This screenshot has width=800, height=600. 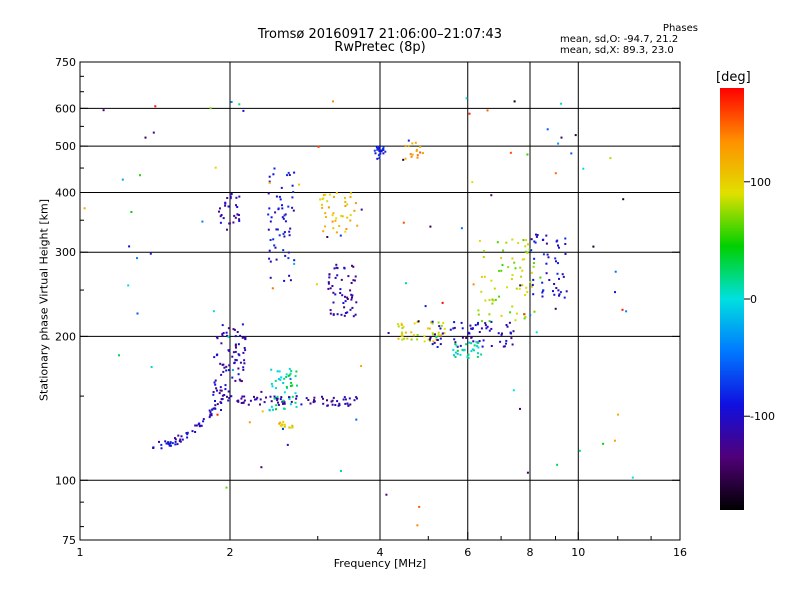 What do you see at coordinates (380, 34) in the screenshot?
I see `chart-title: Tromsø 20160917 21:06:00–21:07:43` at bounding box center [380, 34].